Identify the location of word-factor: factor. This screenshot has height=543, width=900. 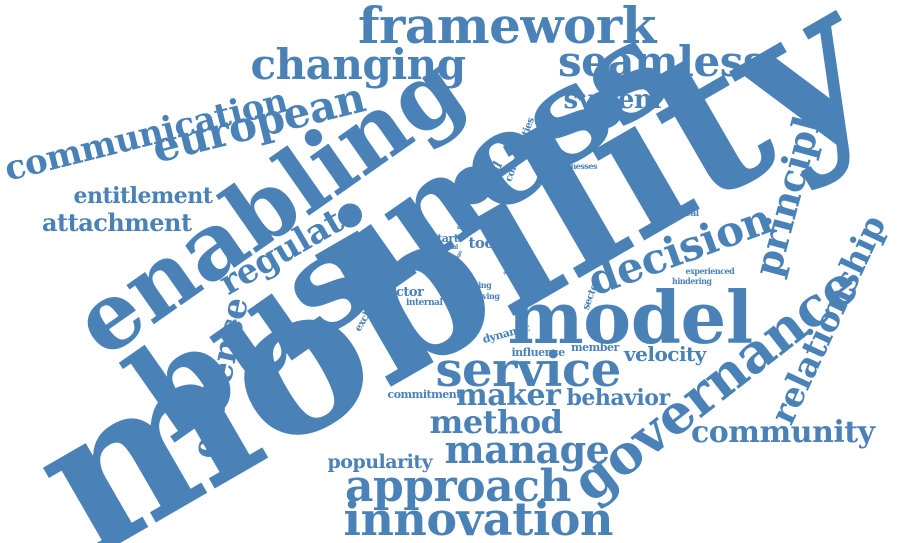
(403, 292).